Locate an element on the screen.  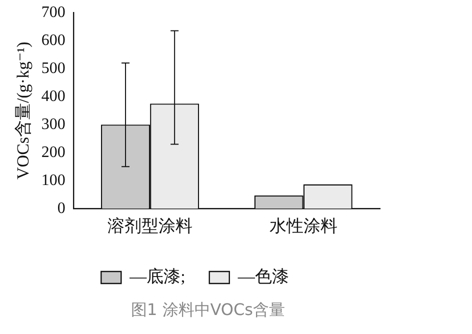
y-tick-label: 100 is located at coordinates (53, 180).